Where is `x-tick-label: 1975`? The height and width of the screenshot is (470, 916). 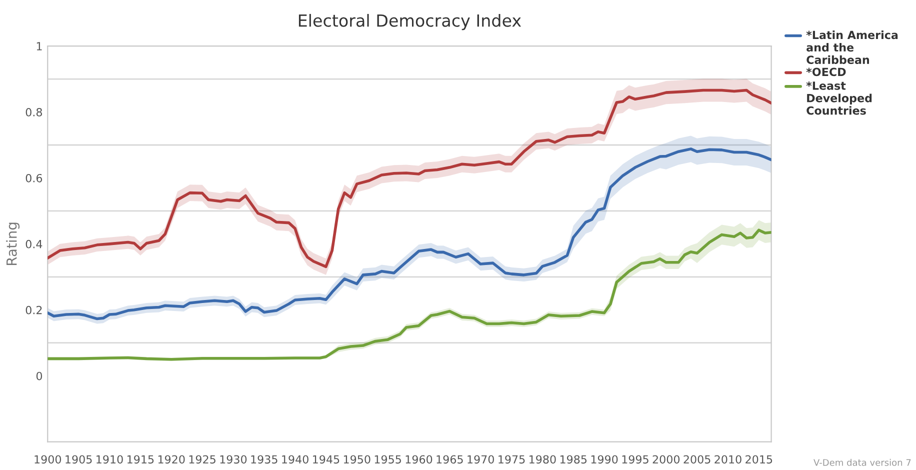 x-tick-label: 1975 is located at coordinates (511, 459).